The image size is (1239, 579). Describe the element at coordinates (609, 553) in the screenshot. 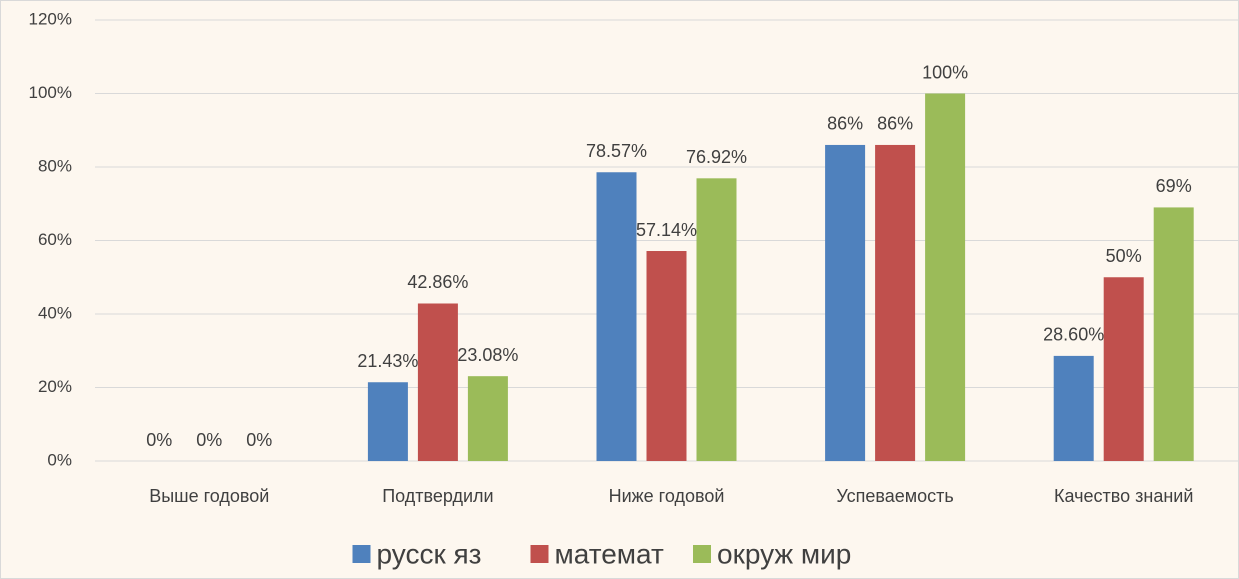

I see `legend-label: математ` at that location.